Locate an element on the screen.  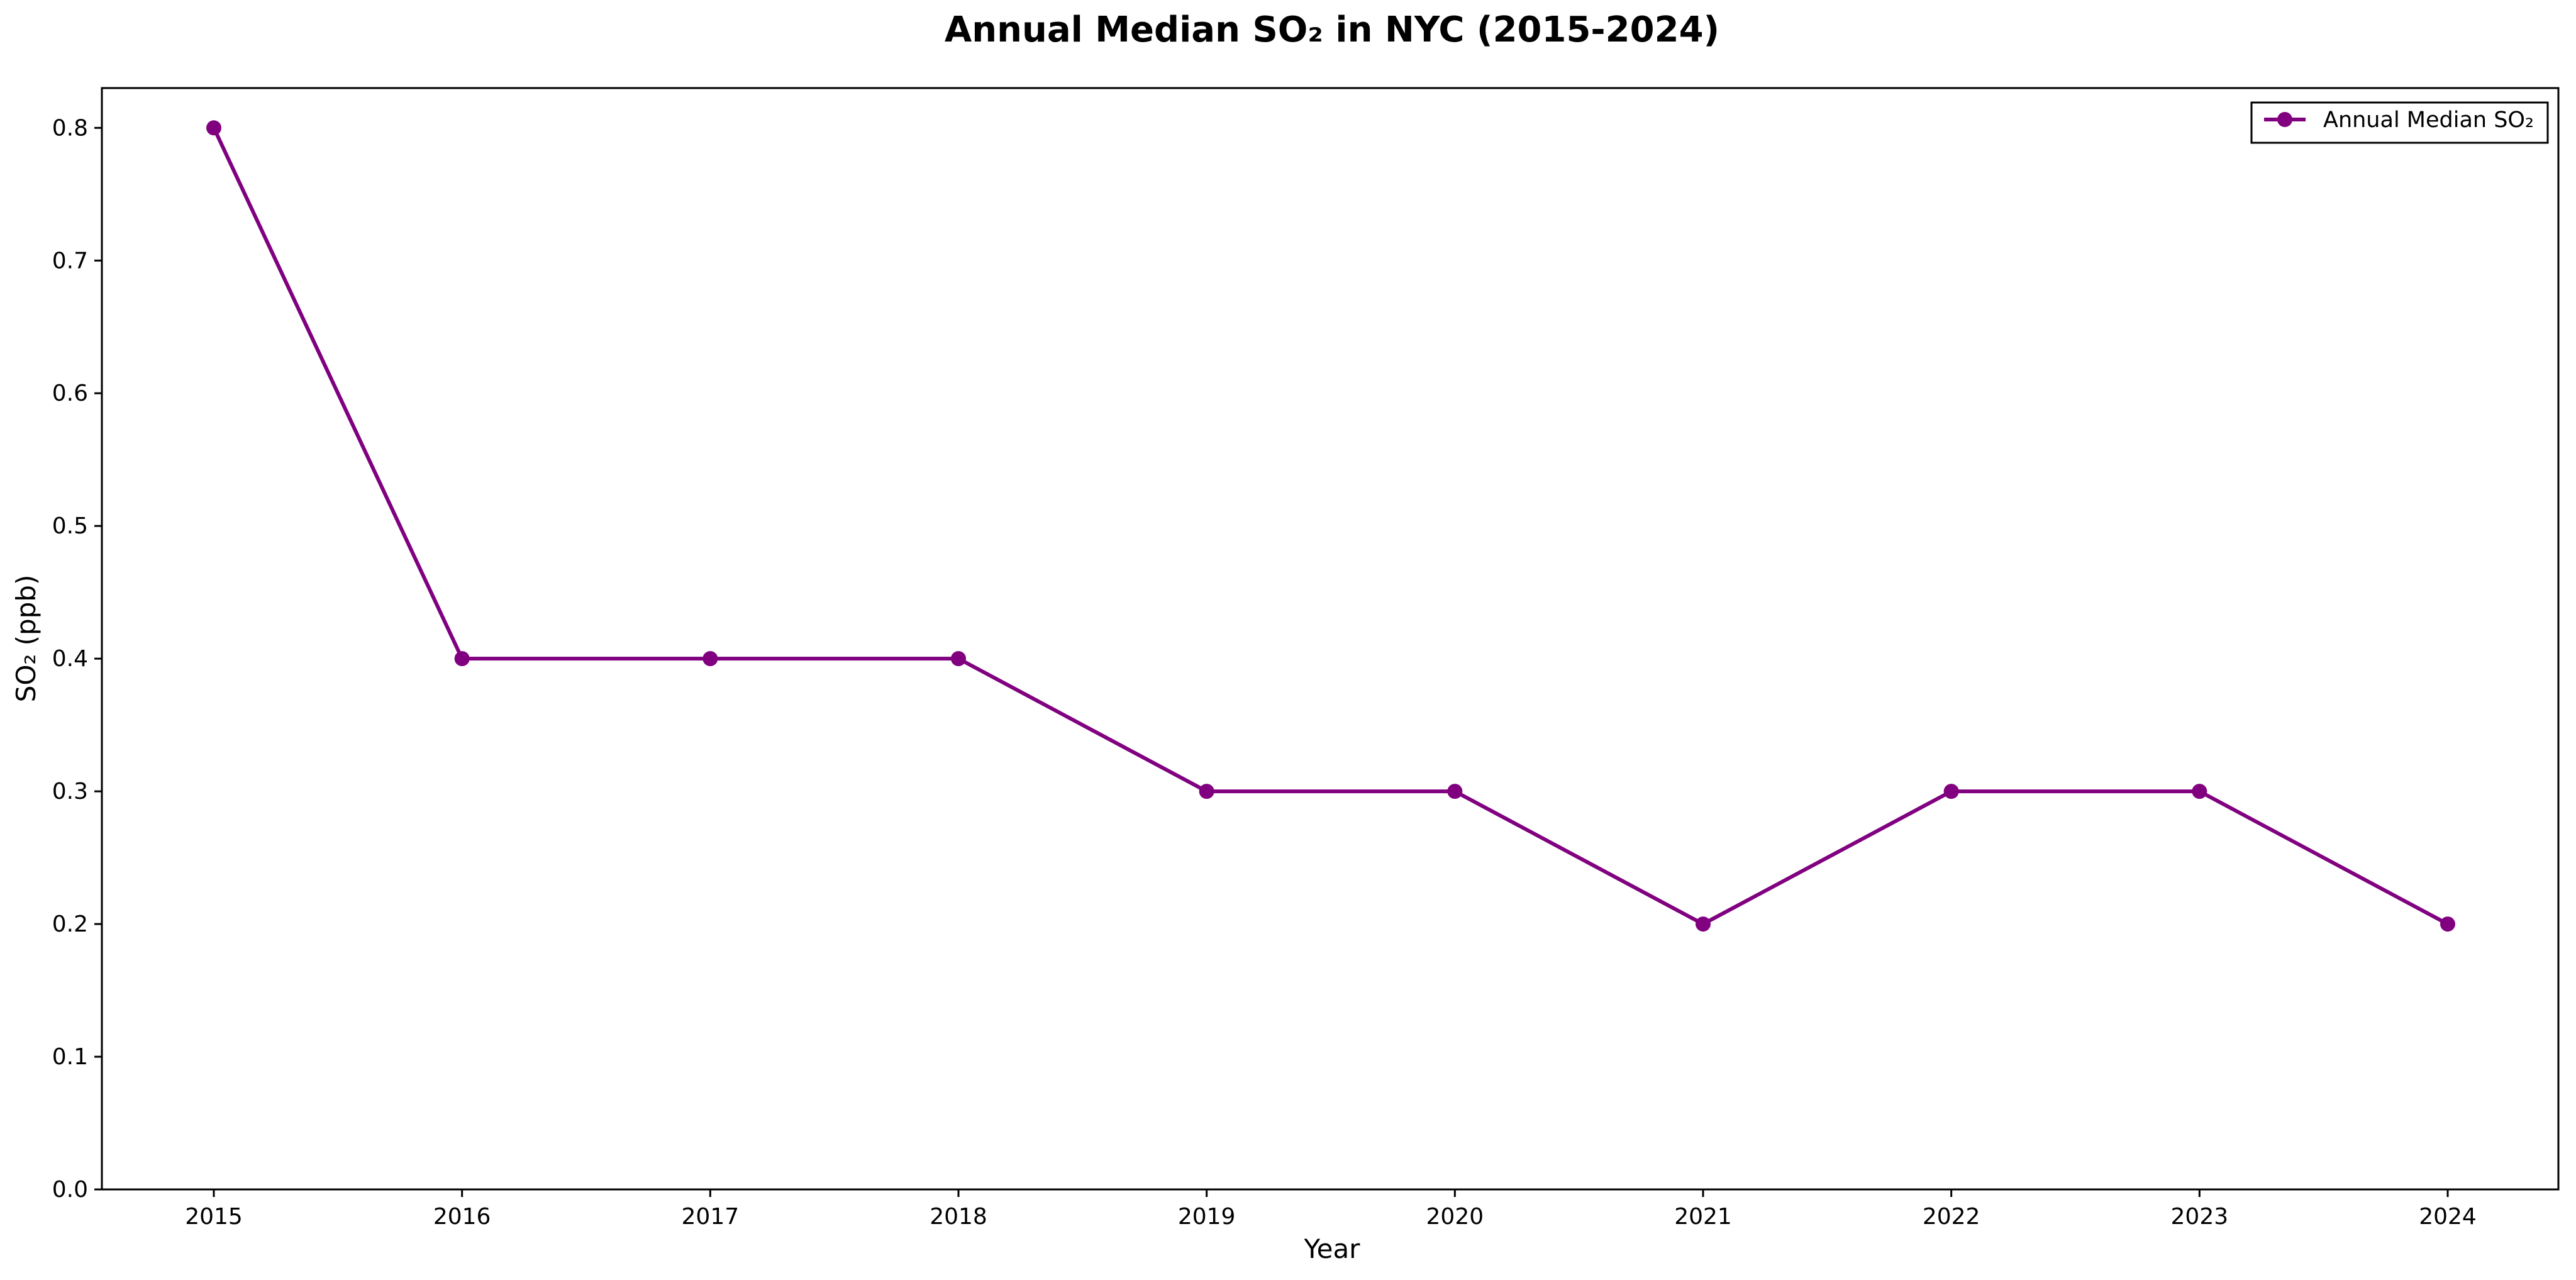
x-tick-label: 2017 is located at coordinates (711, 1217).